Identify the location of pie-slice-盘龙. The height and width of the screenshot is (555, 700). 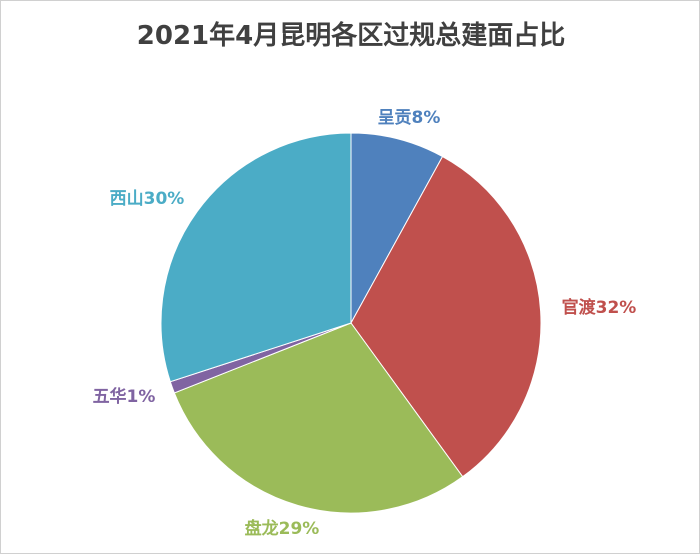
(318, 418).